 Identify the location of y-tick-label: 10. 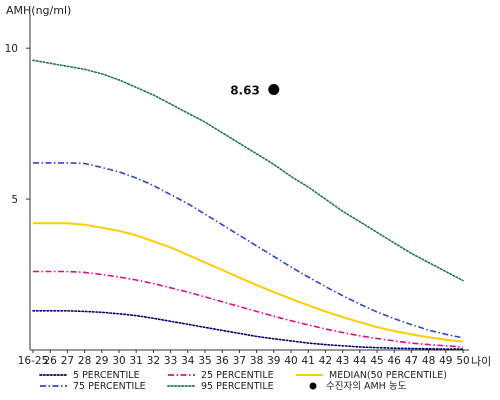
(11, 49).